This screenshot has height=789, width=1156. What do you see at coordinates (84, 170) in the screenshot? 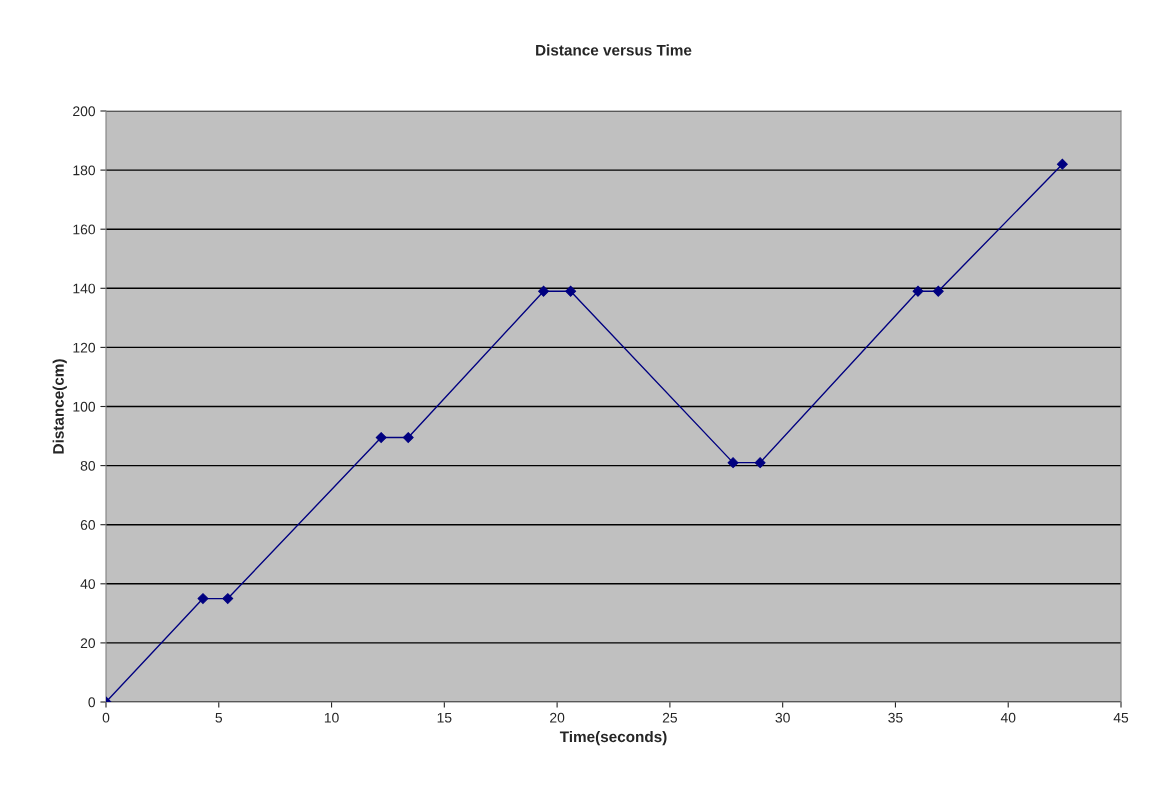
I see `y-tick-label: 180` at bounding box center [84, 170].